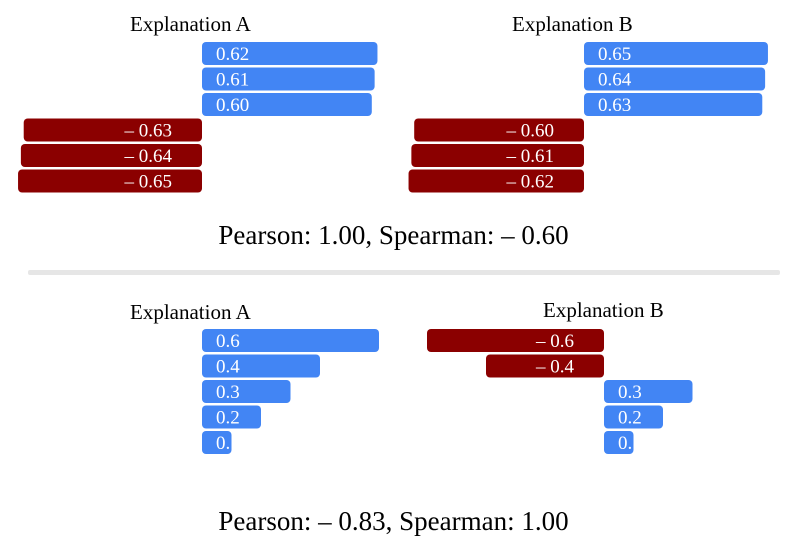 Image resolution: width=787 pixels, height=560 pixels. Describe the element at coordinates (530, 131) in the screenshot. I see `bar-value-label: – 0.60` at that location.